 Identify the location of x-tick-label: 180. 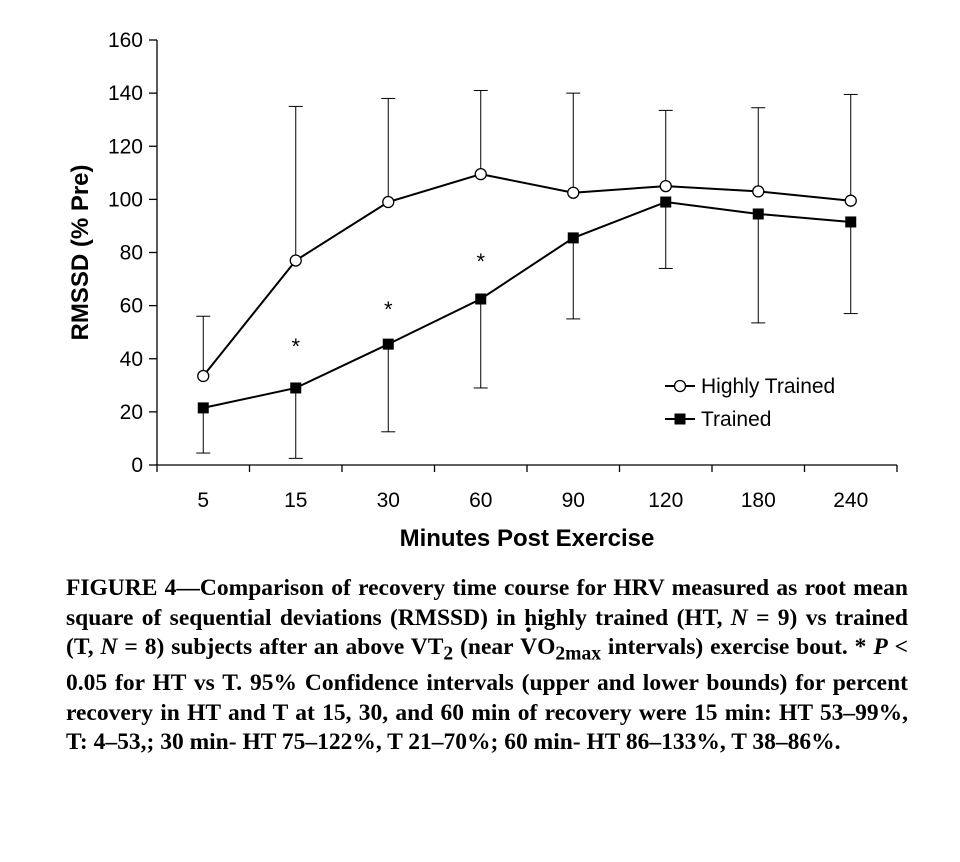
(758, 500).